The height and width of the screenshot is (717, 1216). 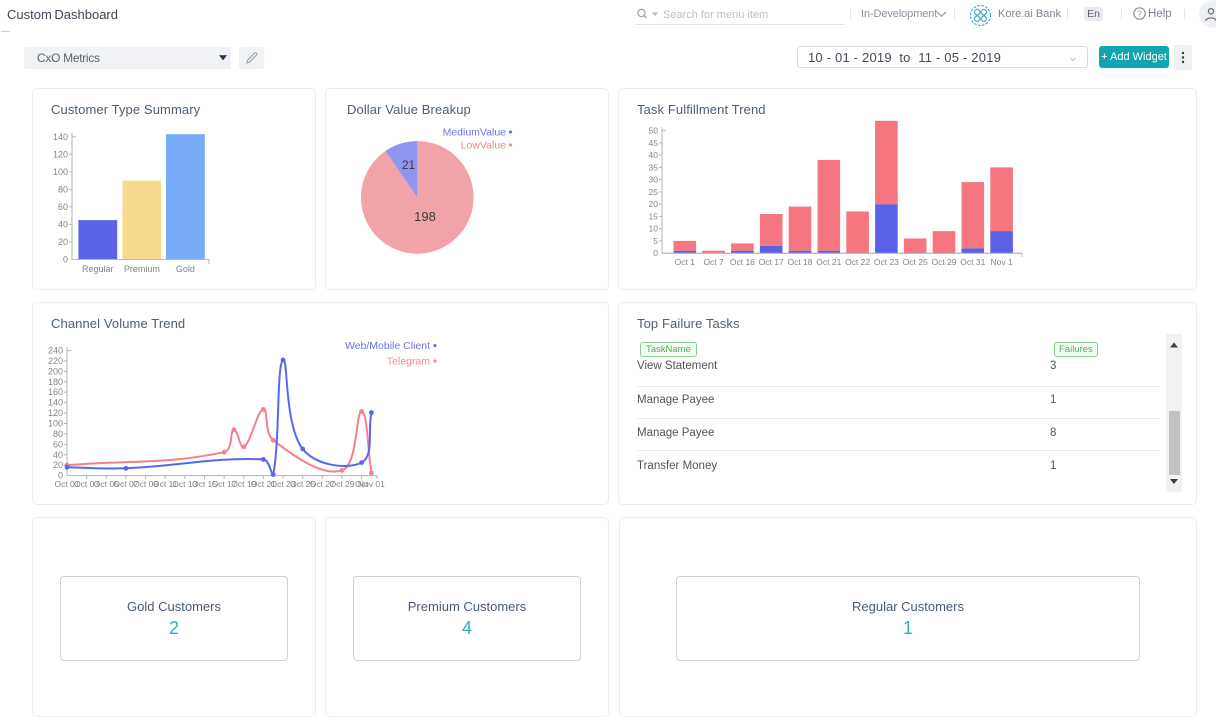 I want to click on svg-text: Oct 09, so click(x=145, y=484).